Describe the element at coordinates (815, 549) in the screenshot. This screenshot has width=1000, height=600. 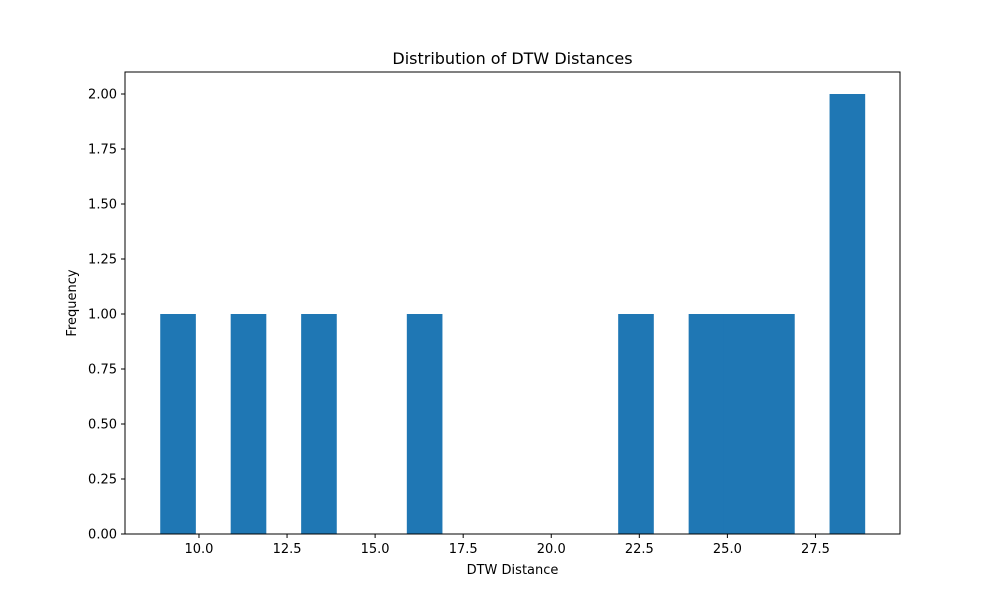
I see `x-tick-label: 27.5` at that location.